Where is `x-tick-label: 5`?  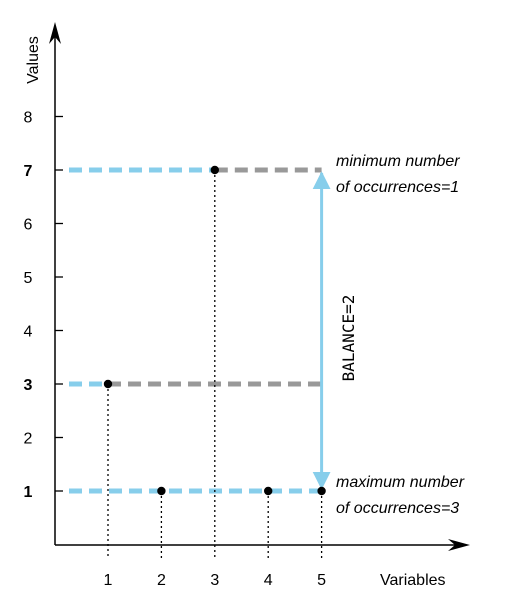 x-tick-label: 5 is located at coordinates (321, 580).